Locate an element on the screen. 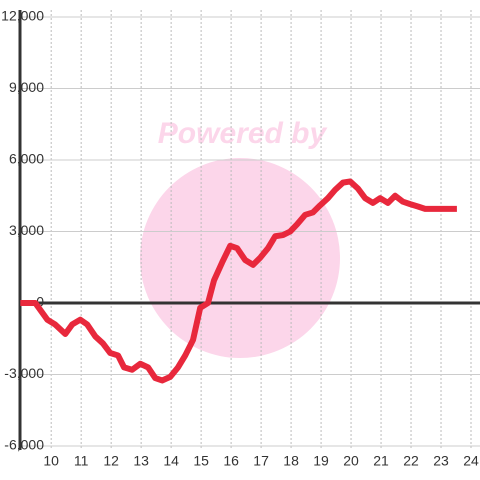  y-tick-label: -3,000 is located at coordinates (24, 373).